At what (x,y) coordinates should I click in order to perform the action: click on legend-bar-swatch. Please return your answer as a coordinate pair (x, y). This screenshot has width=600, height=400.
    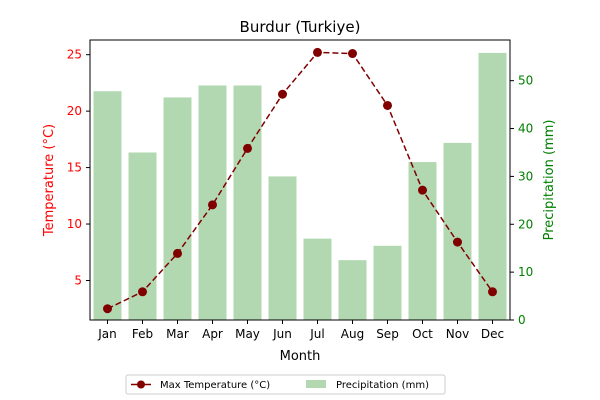
    Looking at the image, I should click on (316, 384).